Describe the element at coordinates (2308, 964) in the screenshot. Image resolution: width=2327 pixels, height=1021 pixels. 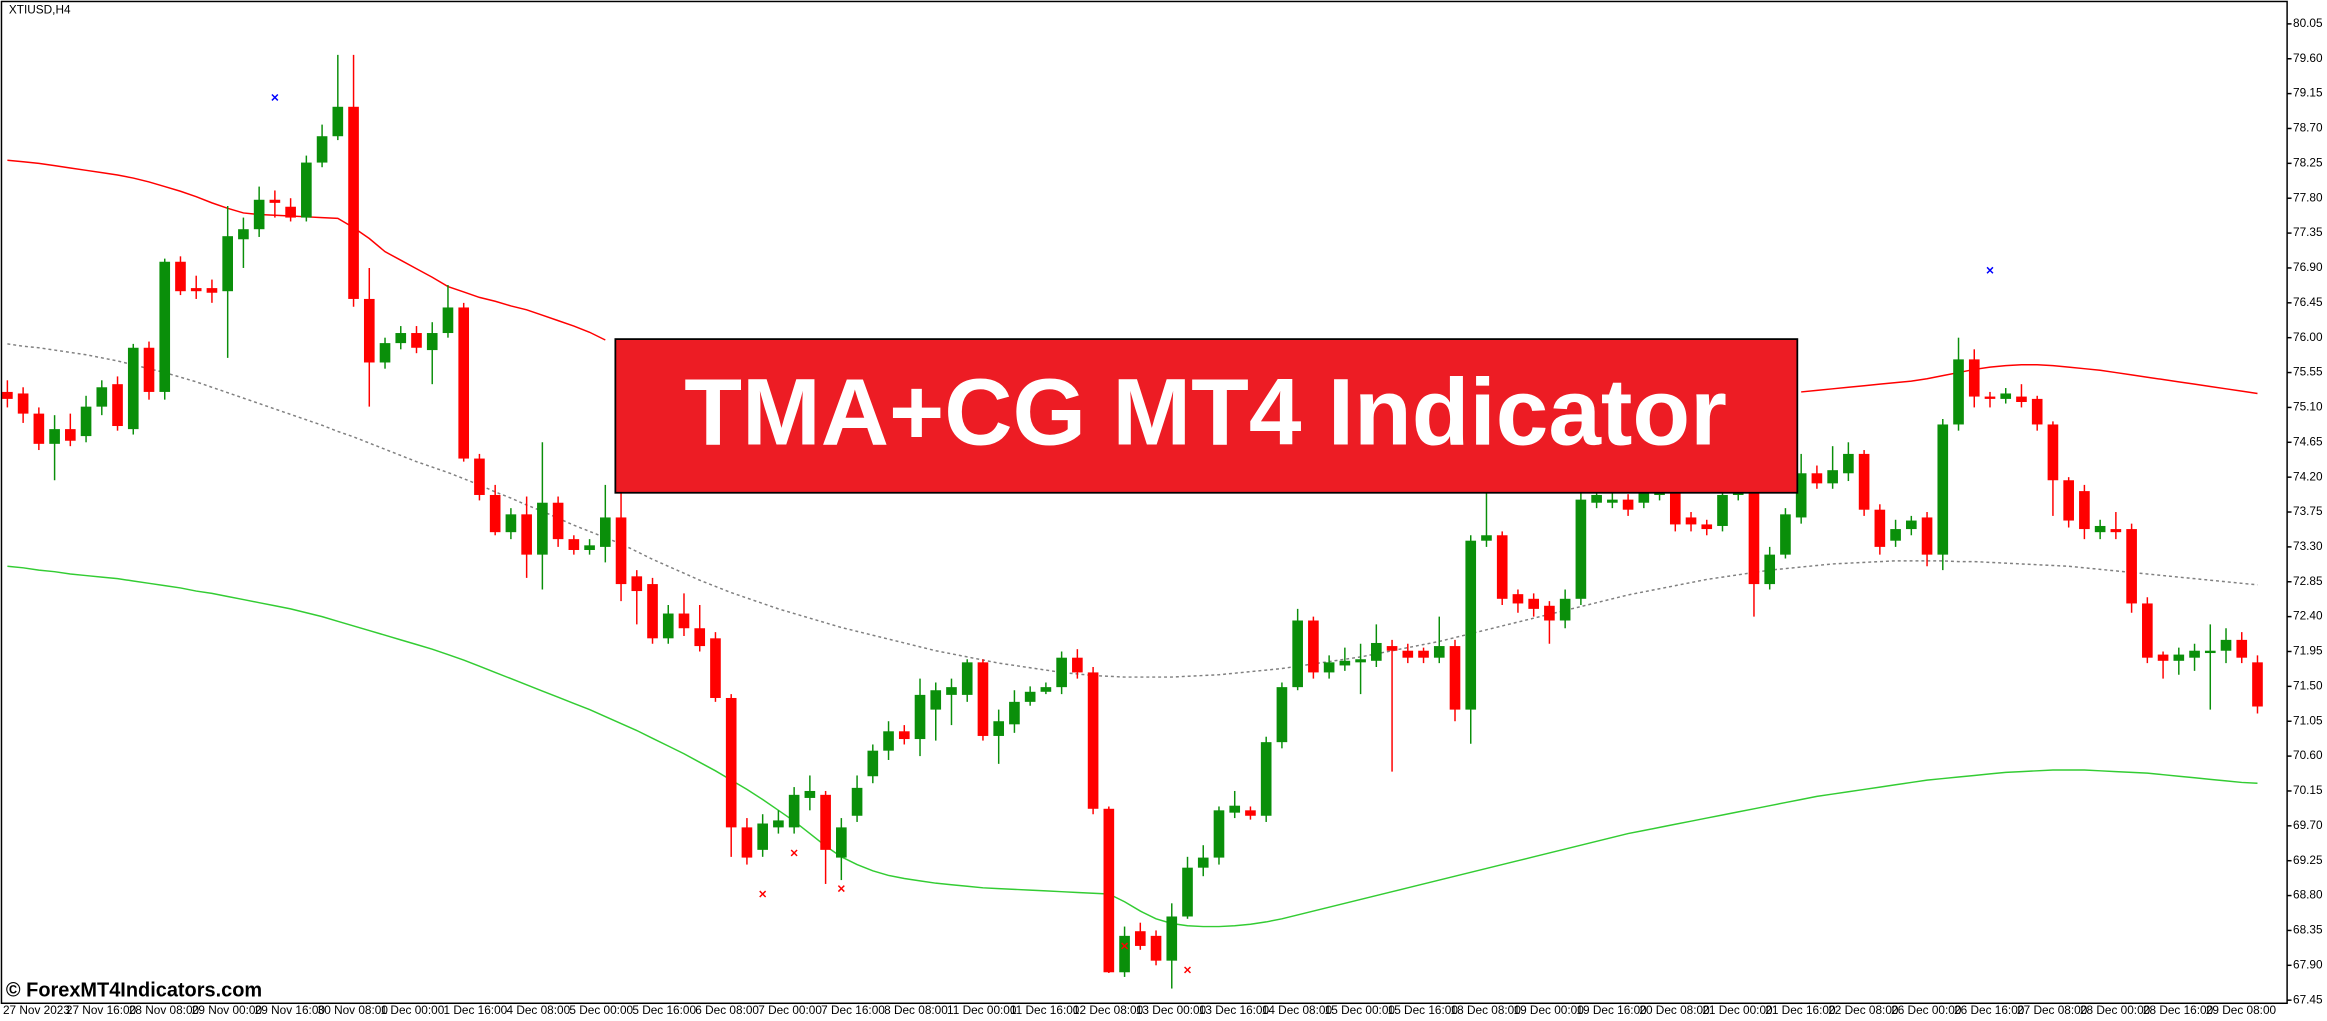
I see `y-tick-label: 67.90` at that location.